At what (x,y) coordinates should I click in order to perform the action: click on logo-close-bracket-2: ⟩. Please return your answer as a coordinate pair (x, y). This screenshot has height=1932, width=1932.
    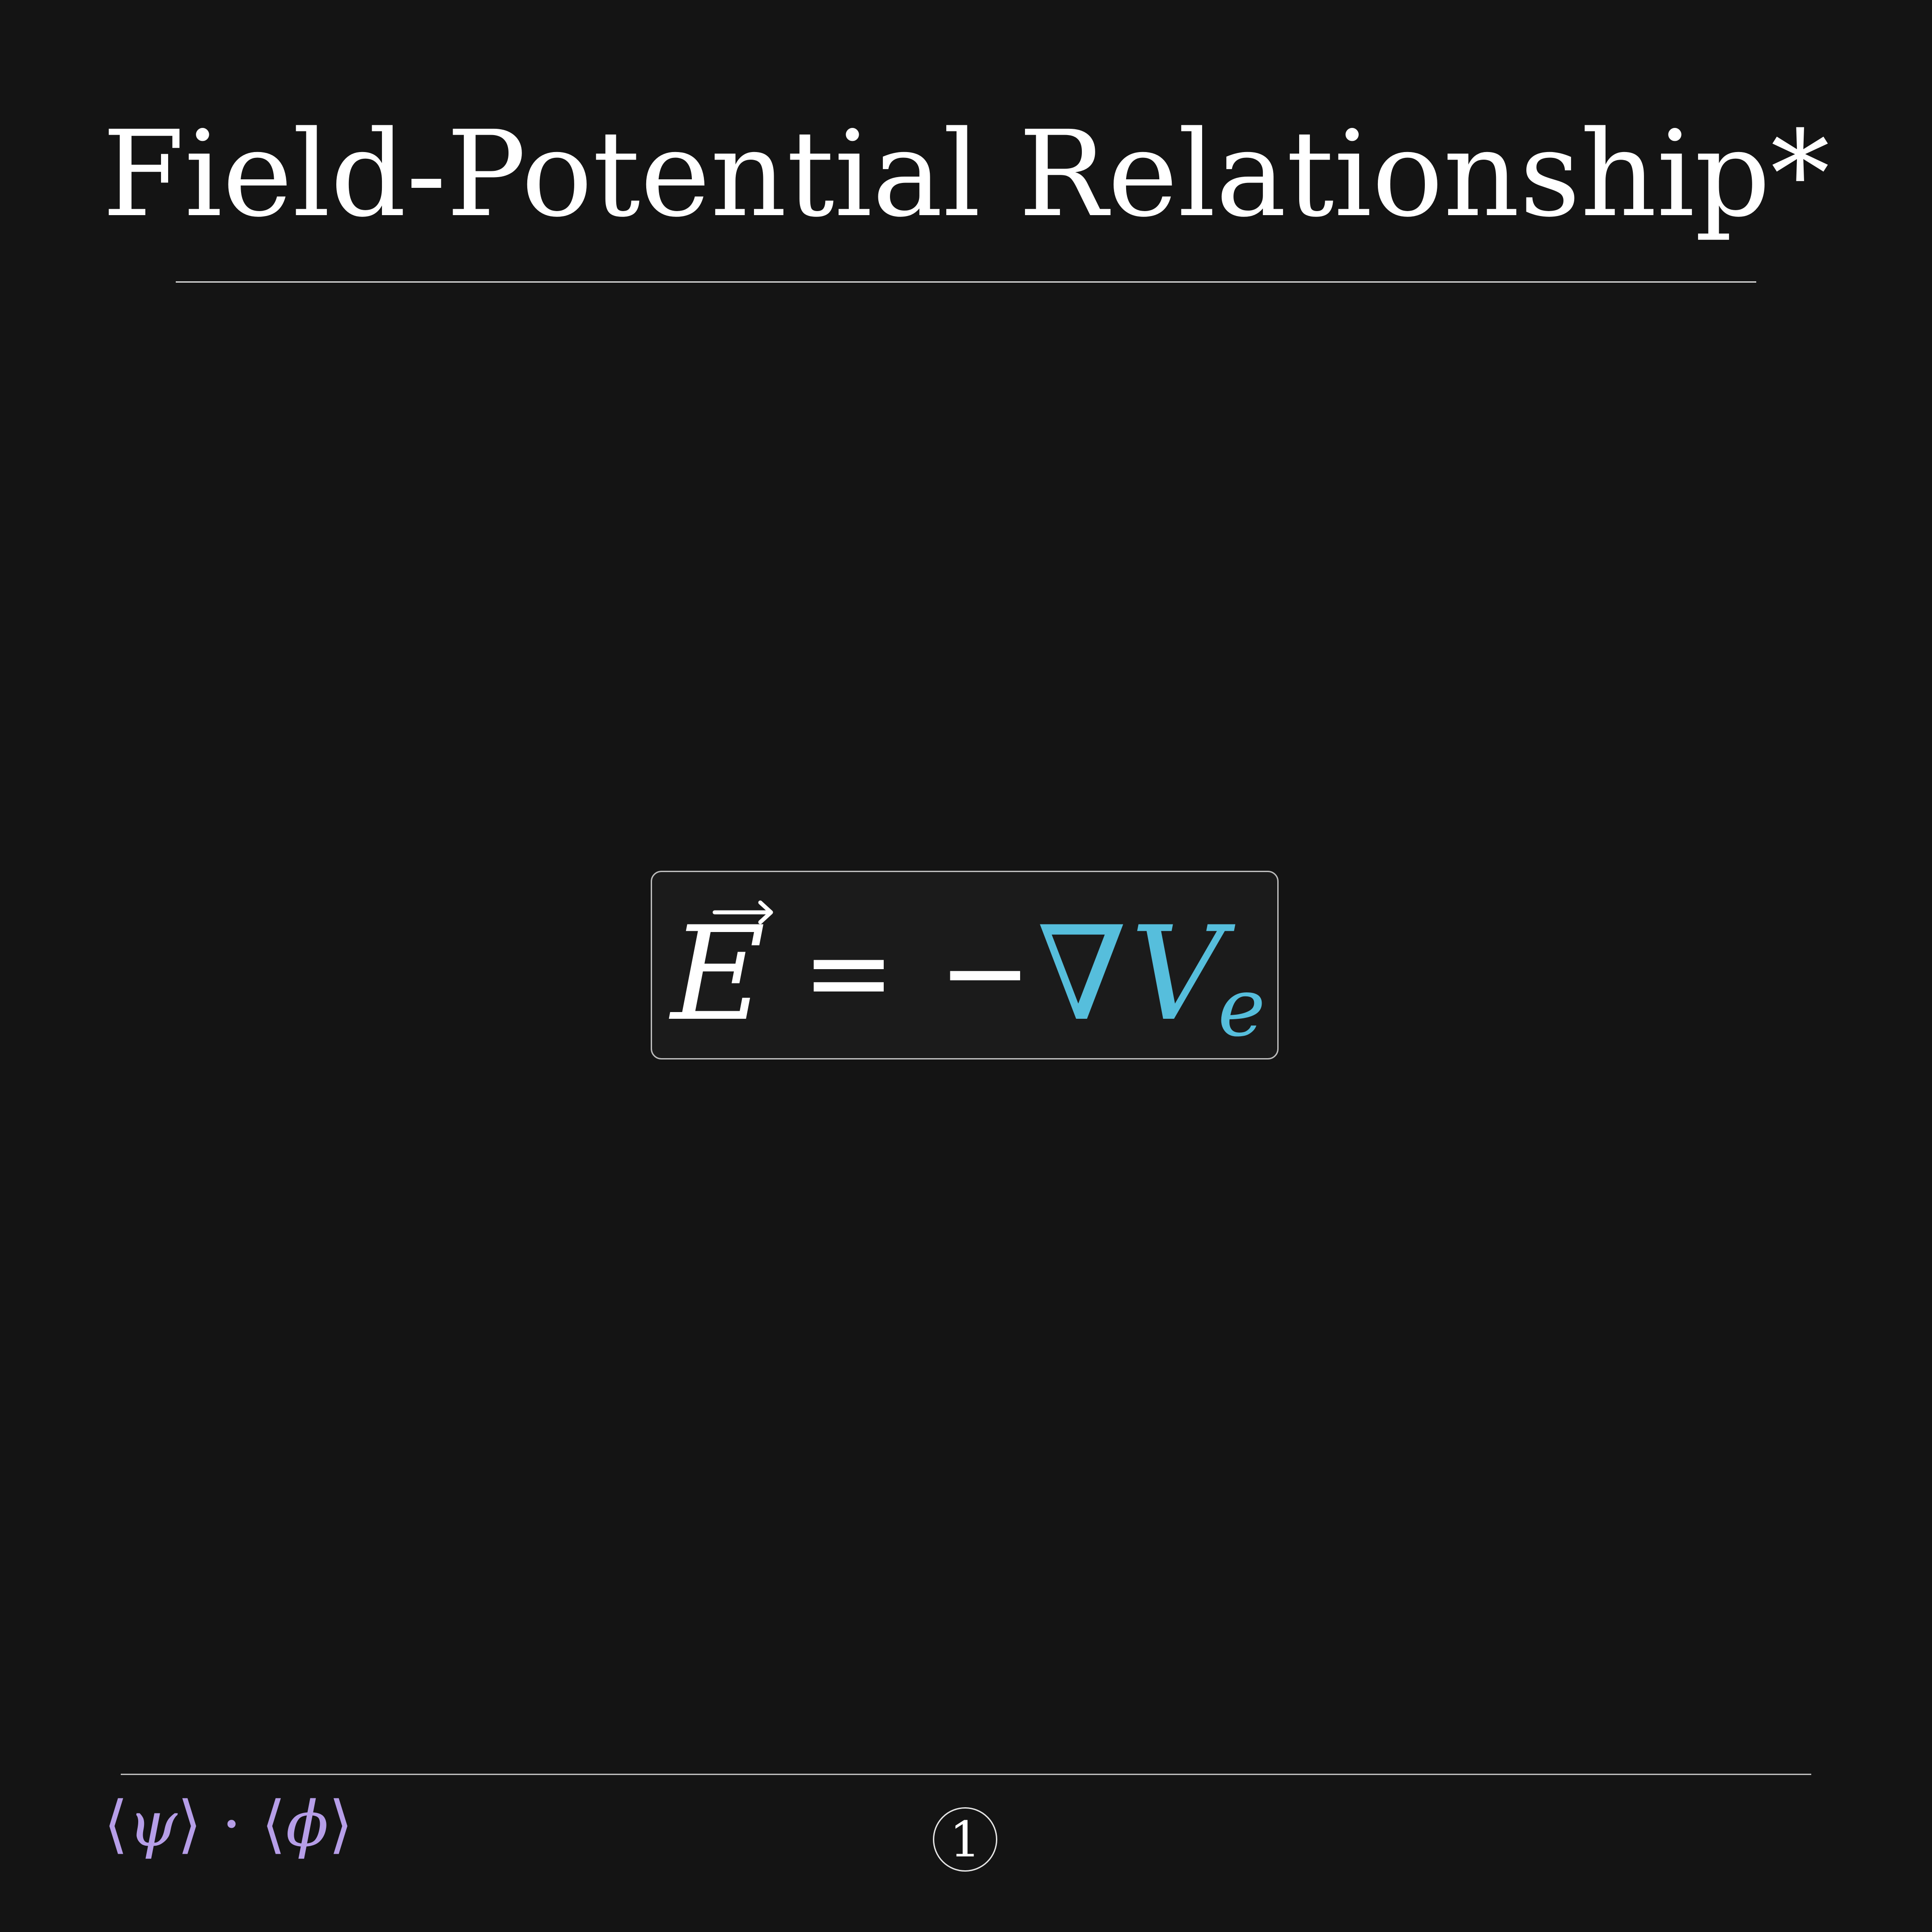
    Looking at the image, I should click on (340, 1824).